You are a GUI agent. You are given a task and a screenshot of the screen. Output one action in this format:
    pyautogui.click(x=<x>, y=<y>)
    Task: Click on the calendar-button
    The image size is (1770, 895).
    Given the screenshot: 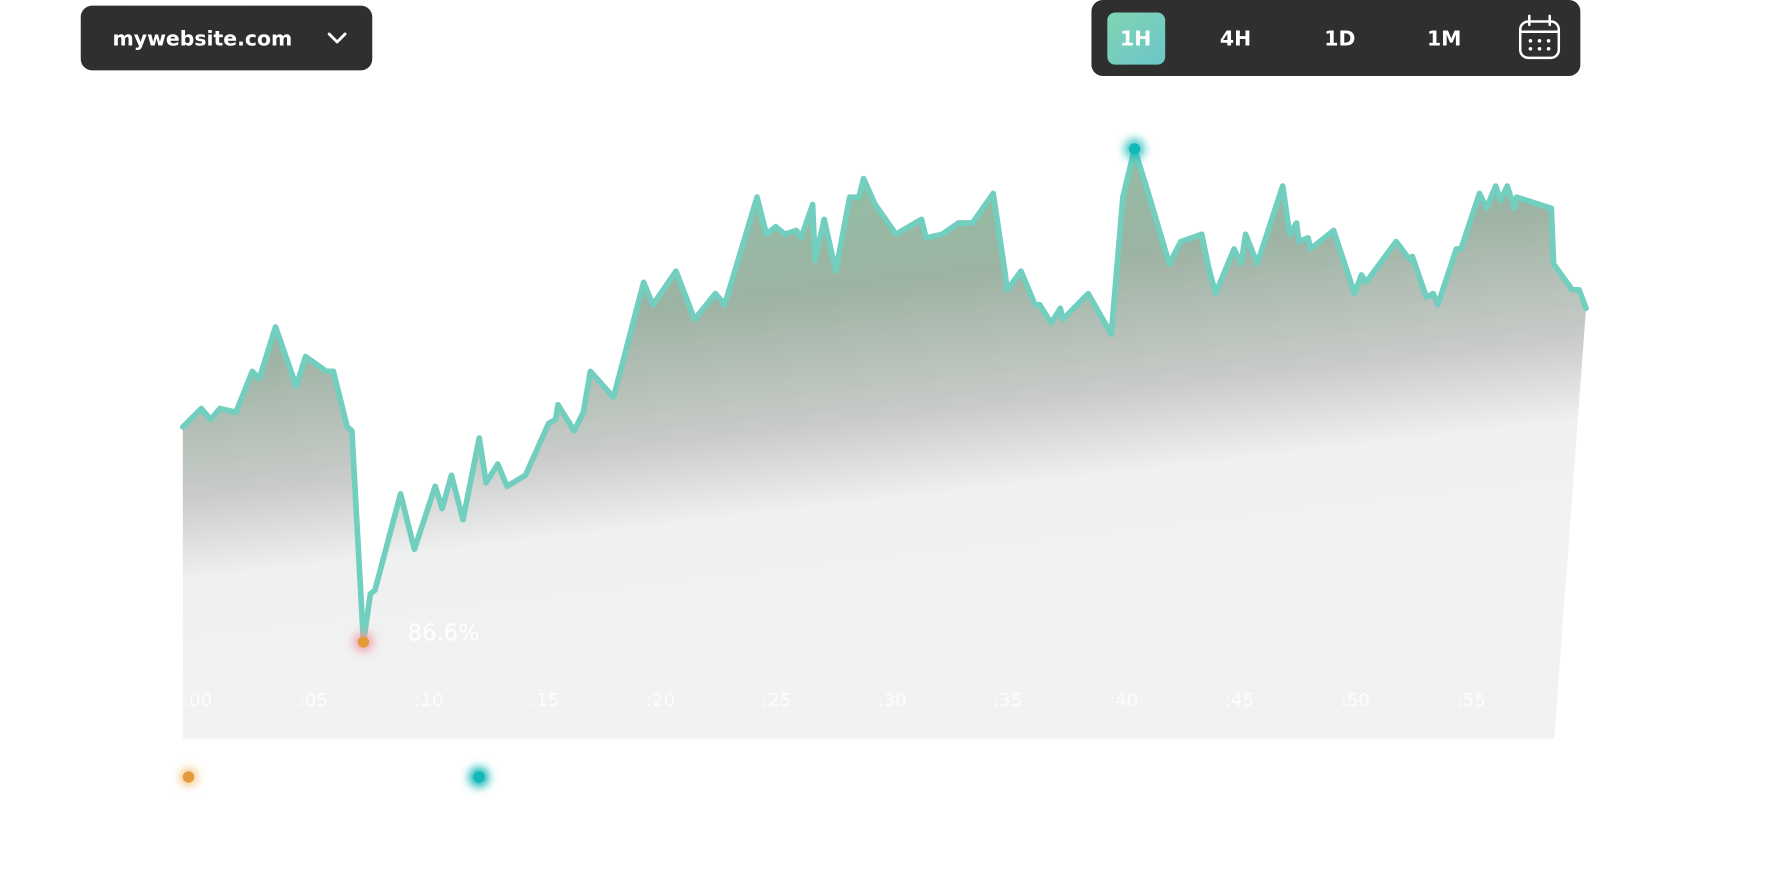 What is the action you would take?
    pyautogui.click(x=1539, y=37)
    